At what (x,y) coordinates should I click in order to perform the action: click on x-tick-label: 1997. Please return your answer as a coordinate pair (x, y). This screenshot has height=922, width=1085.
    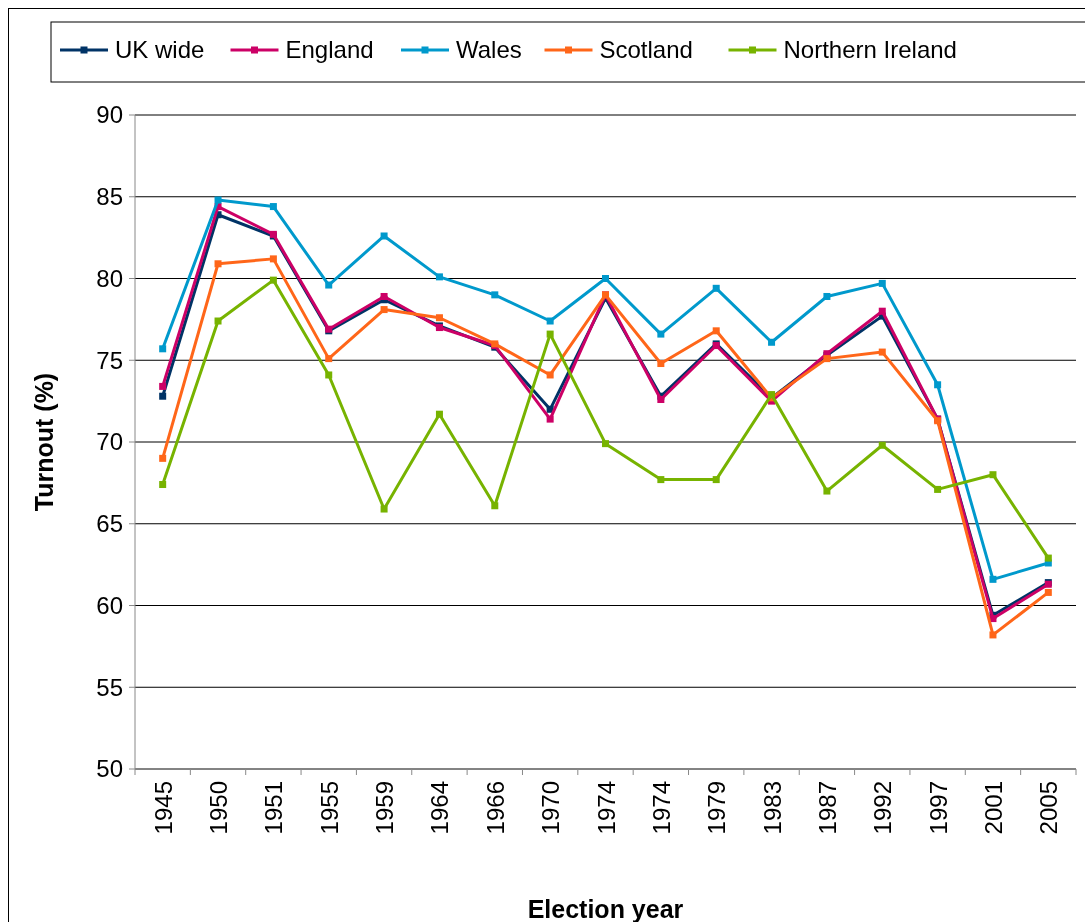
    Looking at the image, I should click on (938, 808).